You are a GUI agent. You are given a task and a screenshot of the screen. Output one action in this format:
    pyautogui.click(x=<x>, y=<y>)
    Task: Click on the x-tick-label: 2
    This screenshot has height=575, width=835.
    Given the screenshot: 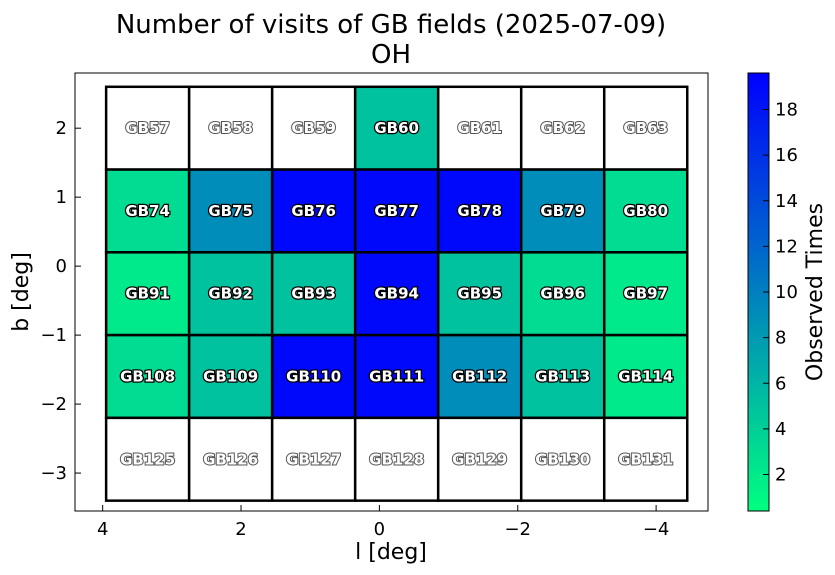 What is the action you would take?
    pyautogui.click(x=240, y=529)
    